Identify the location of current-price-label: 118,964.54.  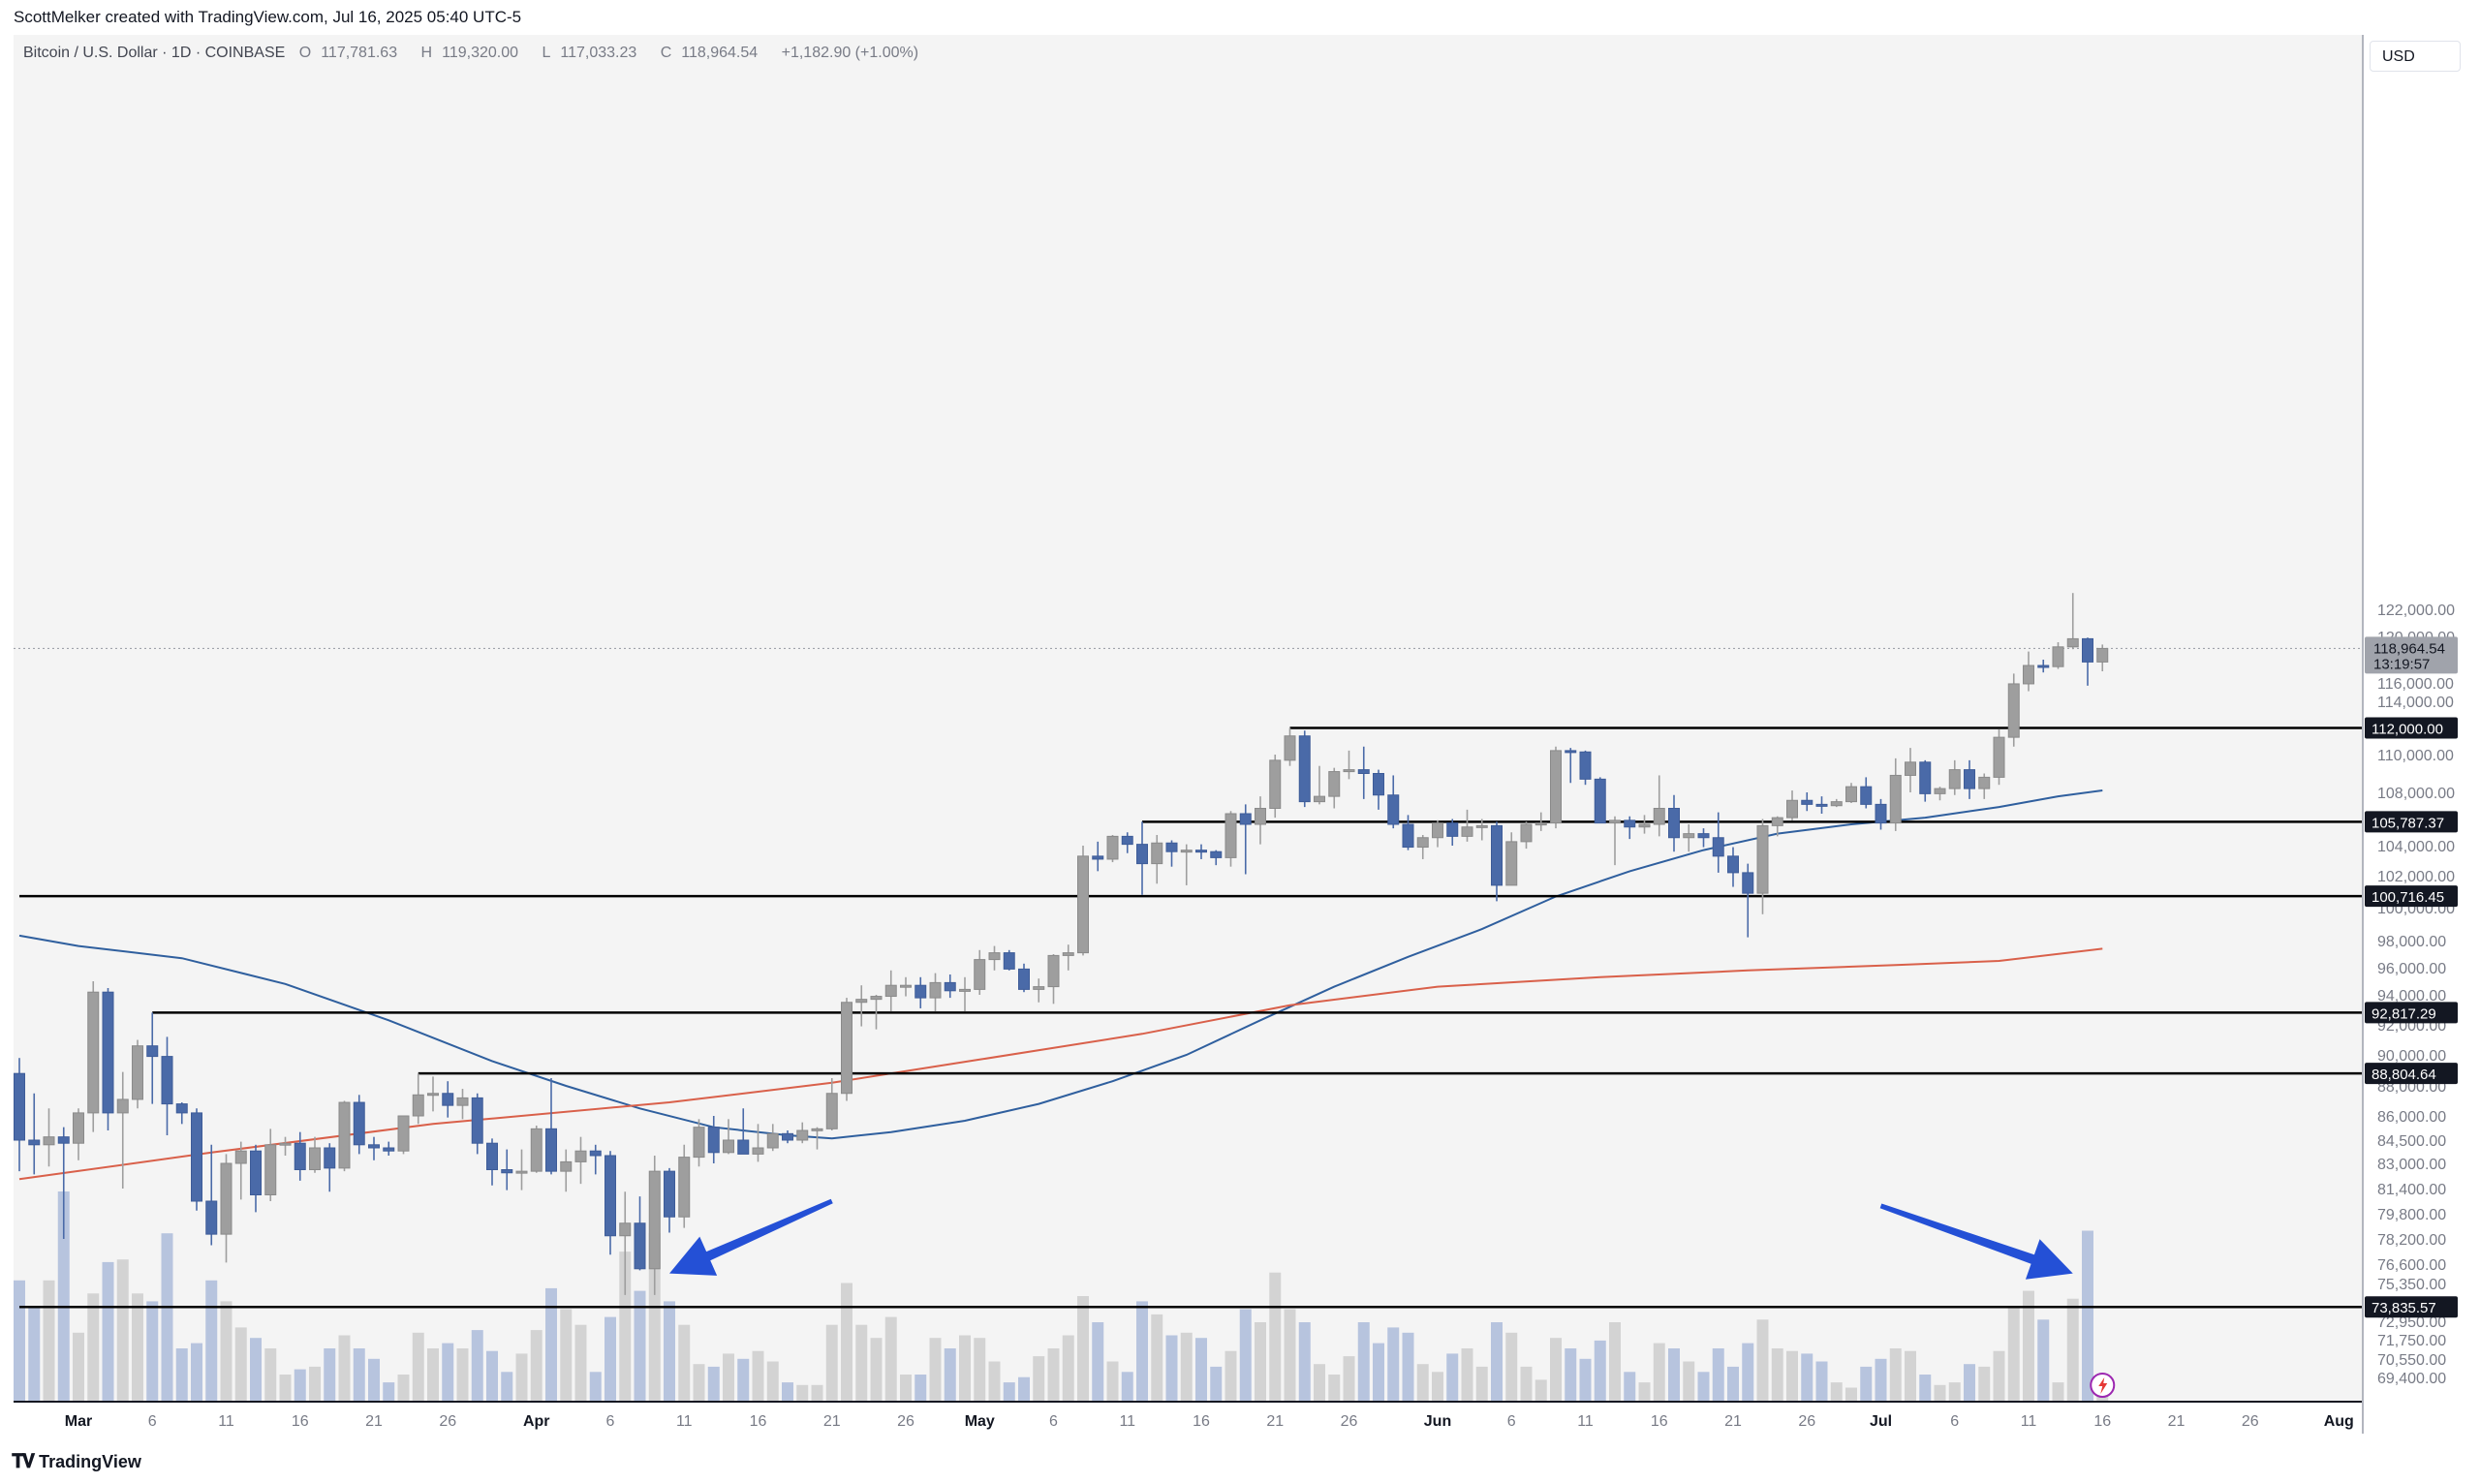
(2409, 648).